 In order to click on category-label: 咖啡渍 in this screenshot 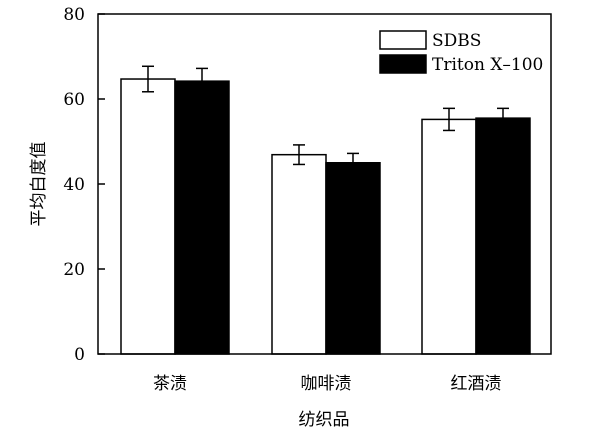, I will do `click(326, 384)`.